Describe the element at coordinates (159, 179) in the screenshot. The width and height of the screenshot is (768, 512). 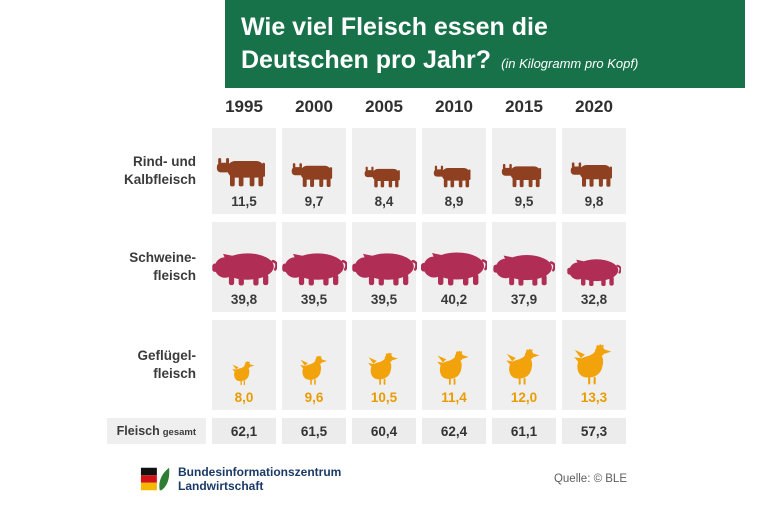
I see `row-label-line: Kalbfleisch` at that location.